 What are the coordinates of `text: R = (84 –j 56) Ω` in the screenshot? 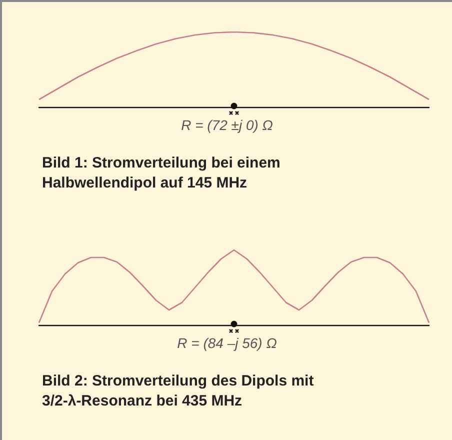 It's located at (227, 343).